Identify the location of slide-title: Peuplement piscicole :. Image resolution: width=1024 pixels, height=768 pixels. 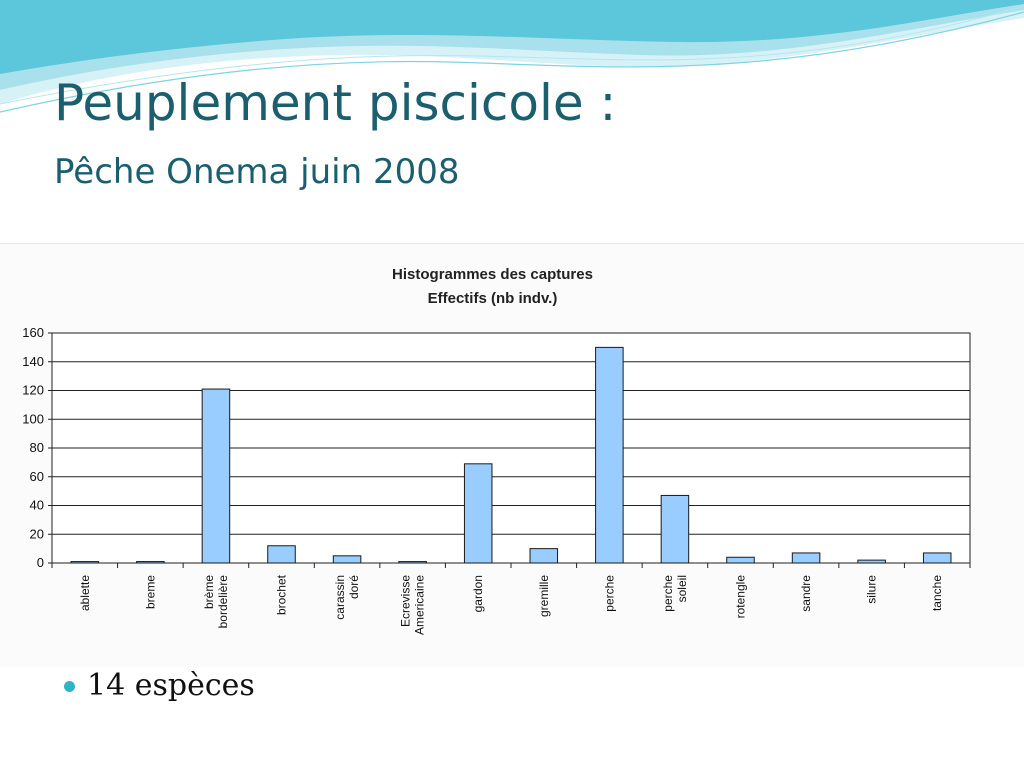
(335, 103).